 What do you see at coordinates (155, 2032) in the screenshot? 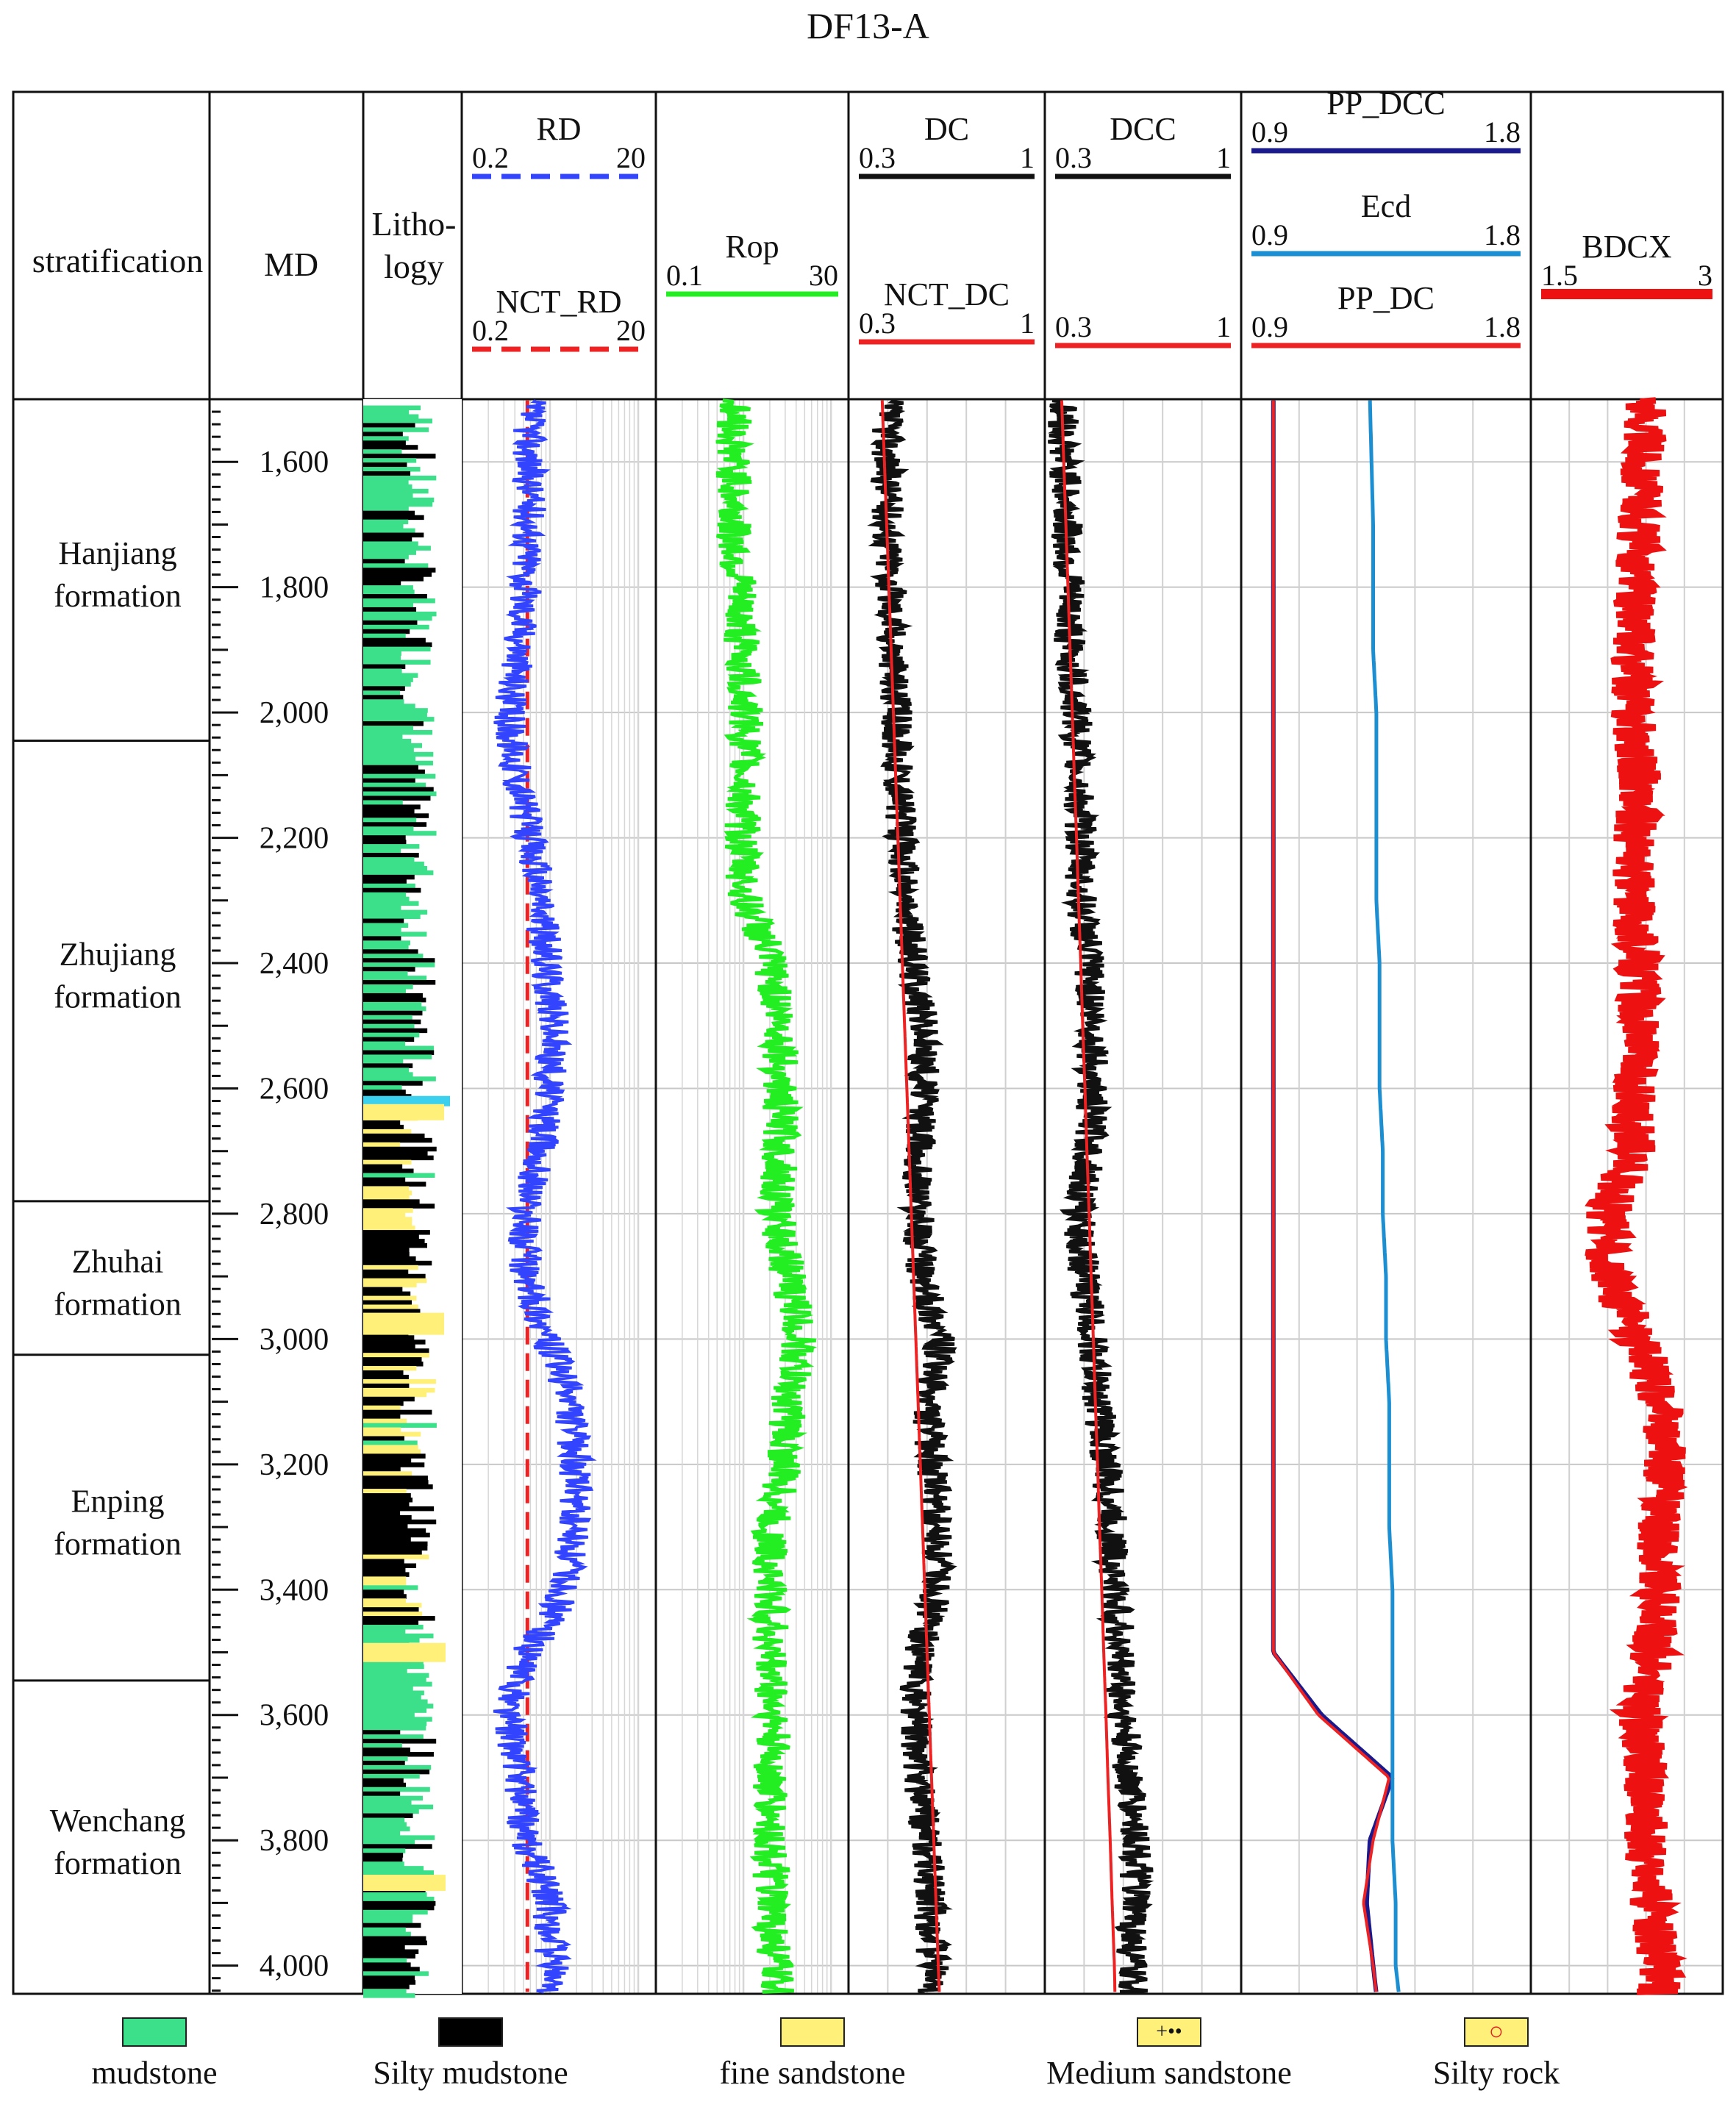
I see `legend-swatch` at bounding box center [155, 2032].